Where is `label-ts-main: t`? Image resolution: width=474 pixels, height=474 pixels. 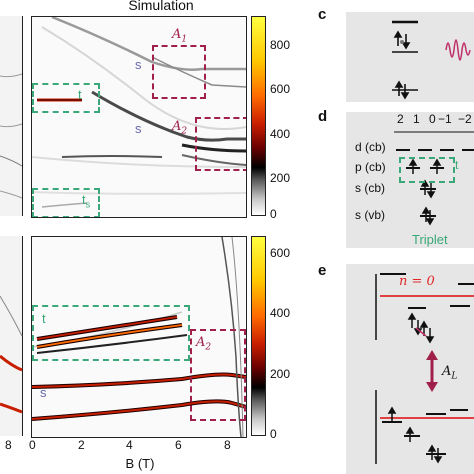
label-ts-main: t is located at coordinates (84, 199).